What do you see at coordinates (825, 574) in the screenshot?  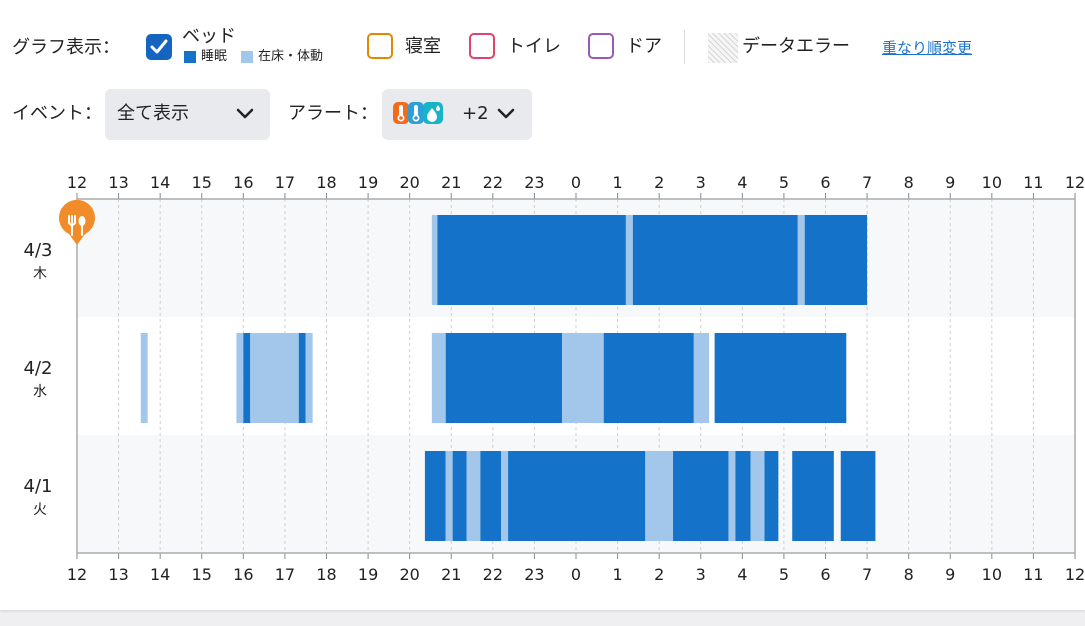 I see `x-tick-label-bottom: 6` at bounding box center [825, 574].